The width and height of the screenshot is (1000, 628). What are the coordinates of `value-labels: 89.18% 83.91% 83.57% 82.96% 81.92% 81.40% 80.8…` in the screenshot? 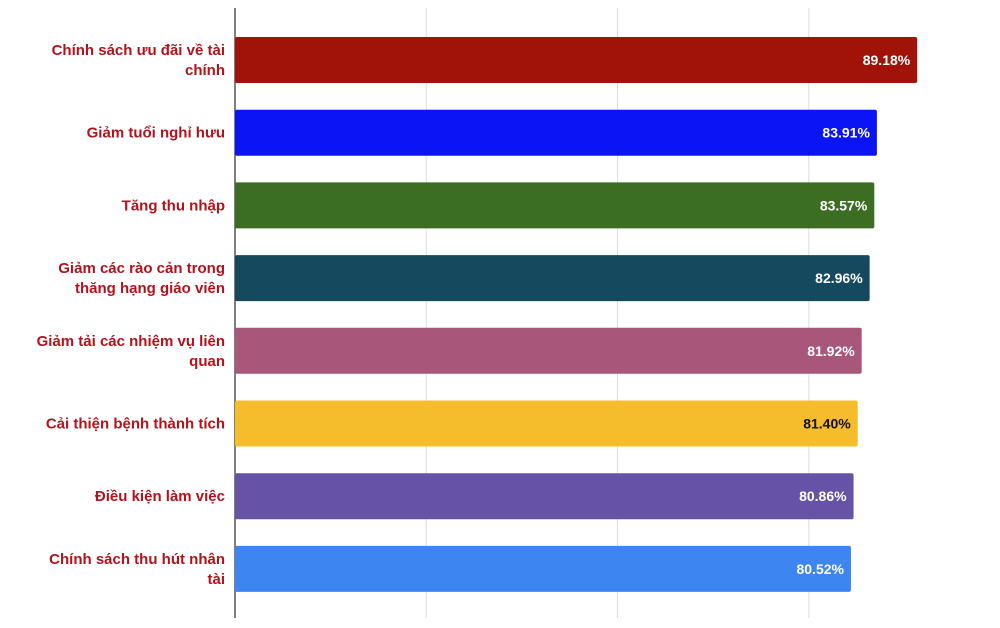 It's located at (853, 314).